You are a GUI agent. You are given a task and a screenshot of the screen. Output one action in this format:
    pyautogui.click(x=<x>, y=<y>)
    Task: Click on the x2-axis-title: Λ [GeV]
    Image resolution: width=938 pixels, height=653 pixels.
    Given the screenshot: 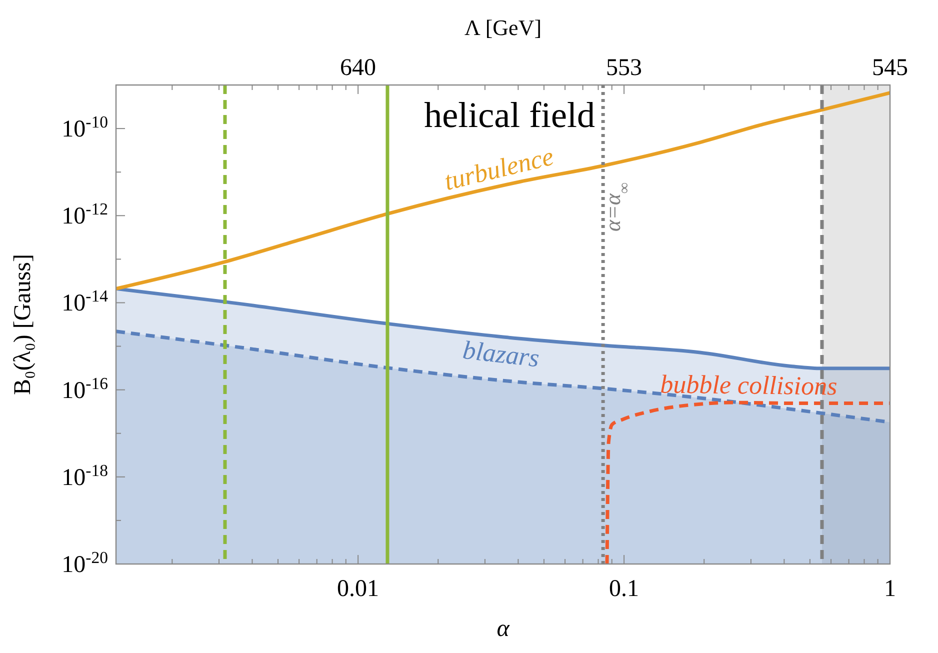 What is the action you would take?
    pyautogui.click(x=503, y=27)
    